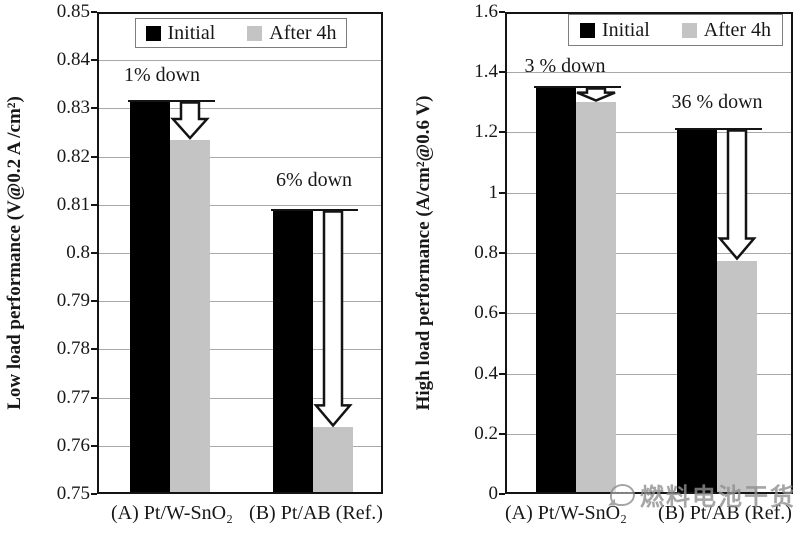 This screenshot has width=800, height=536. Describe the element at coordinates (73, 107) in the screenshot. I see `y-tick-label: 0.83` at that location.